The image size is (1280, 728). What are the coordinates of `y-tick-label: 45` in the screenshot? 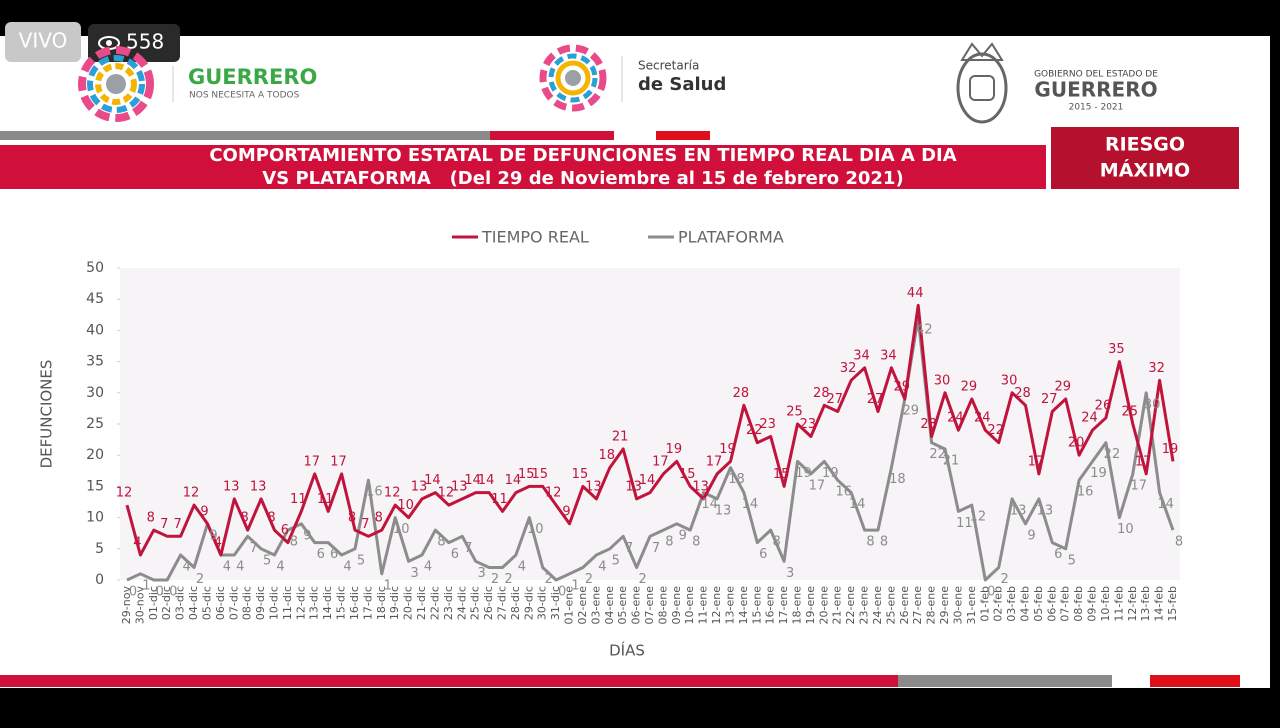 It's located at (95, 299).